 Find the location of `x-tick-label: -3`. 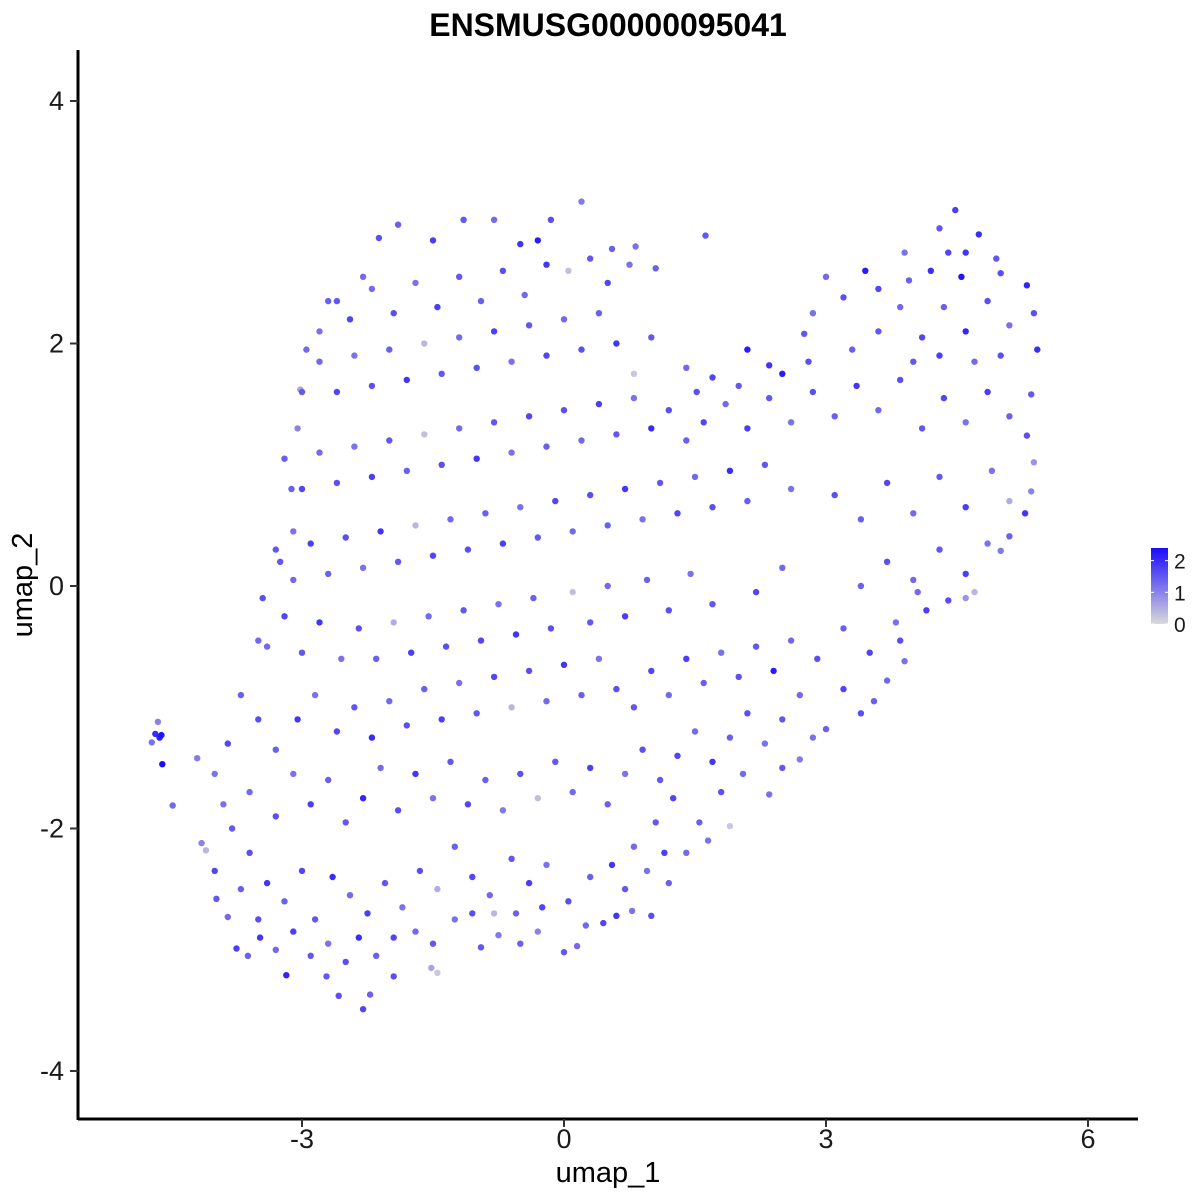

x-tick-label: -3 is located at coordinates (302, 1139).